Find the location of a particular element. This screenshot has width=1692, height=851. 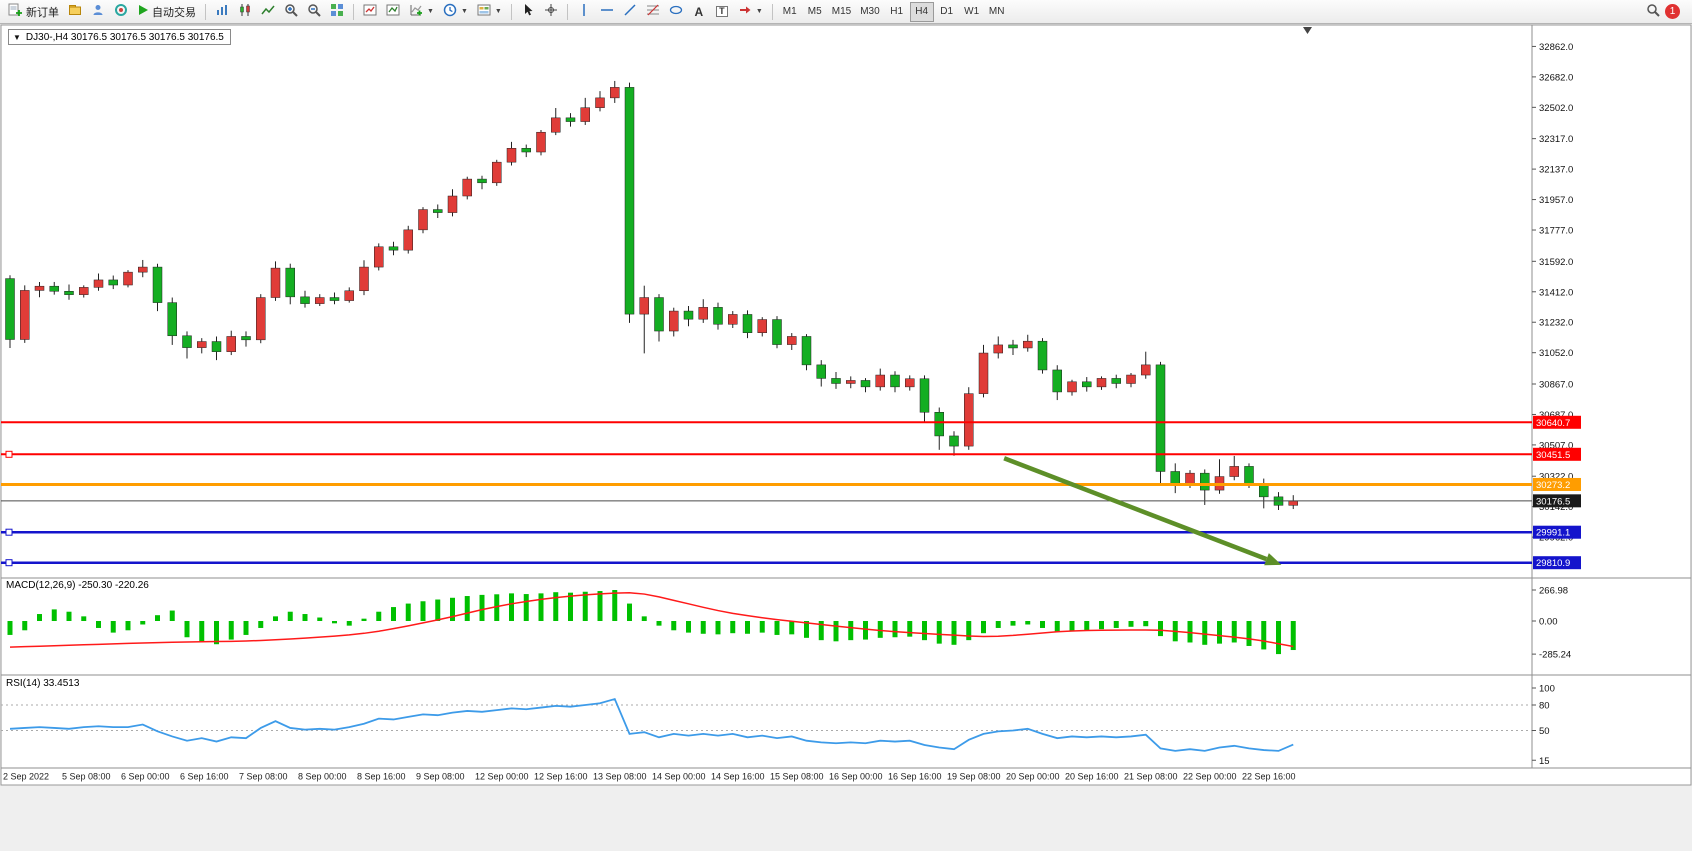

timeframe-H4: H4 is located at coordinates (921, 11).